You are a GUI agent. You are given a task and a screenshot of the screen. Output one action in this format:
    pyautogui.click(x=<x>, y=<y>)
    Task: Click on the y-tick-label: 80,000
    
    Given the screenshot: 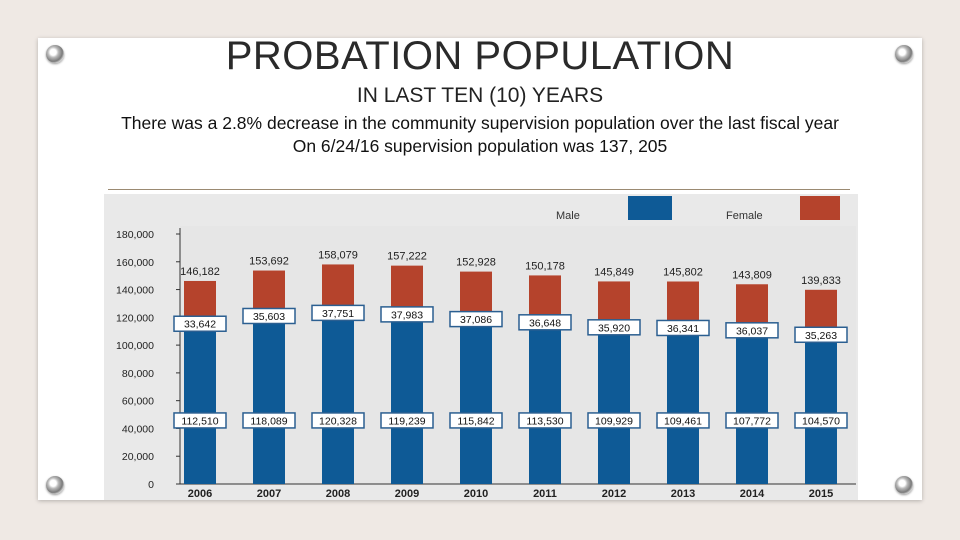 What is the action you would take?
    pyautogui.click(x=138, y=374)
    